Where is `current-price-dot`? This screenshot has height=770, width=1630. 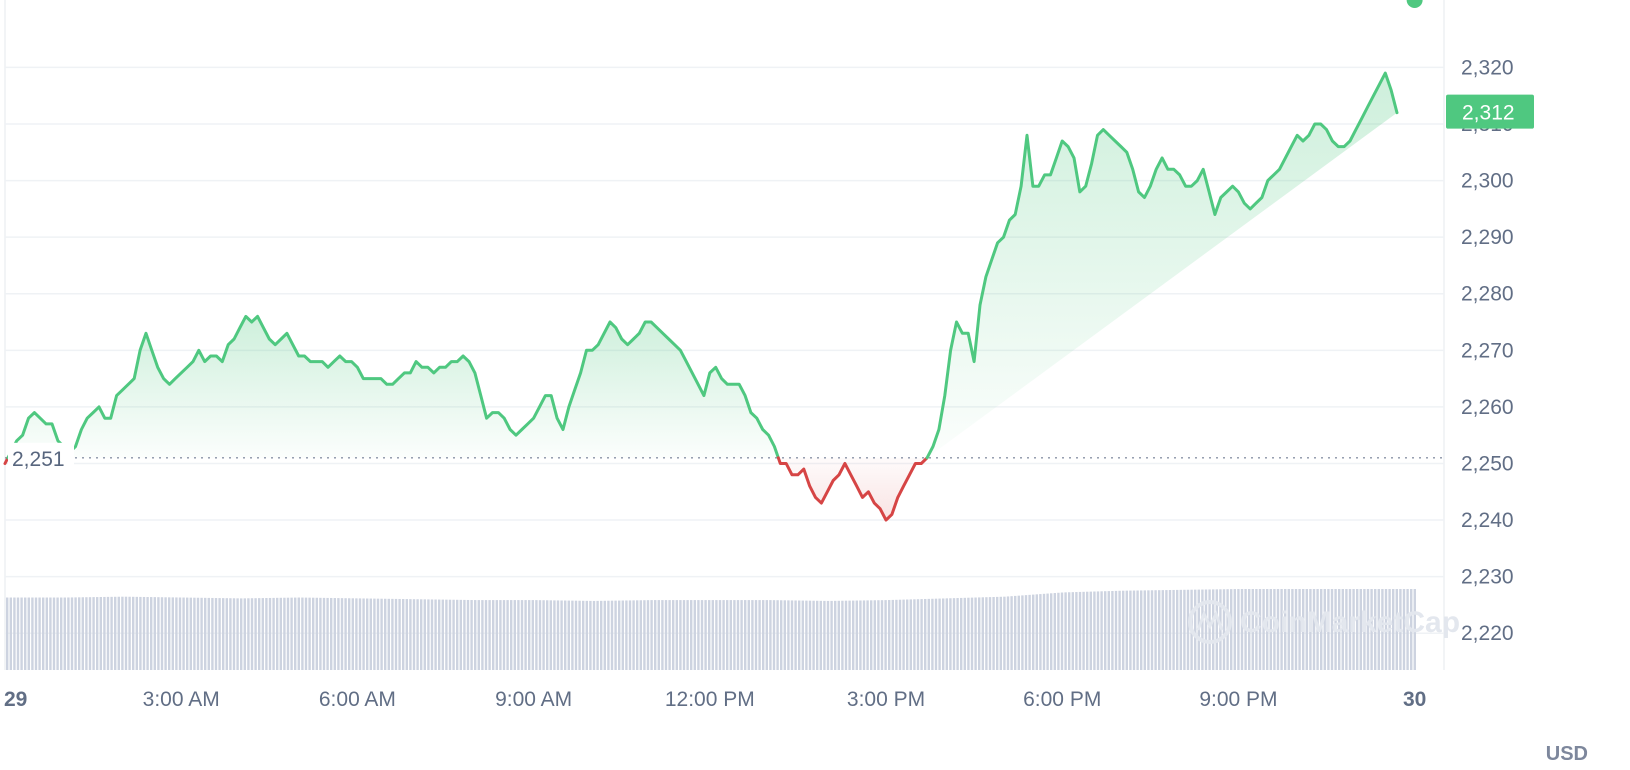
current-price-dot is located at coordinates (1415, 4).